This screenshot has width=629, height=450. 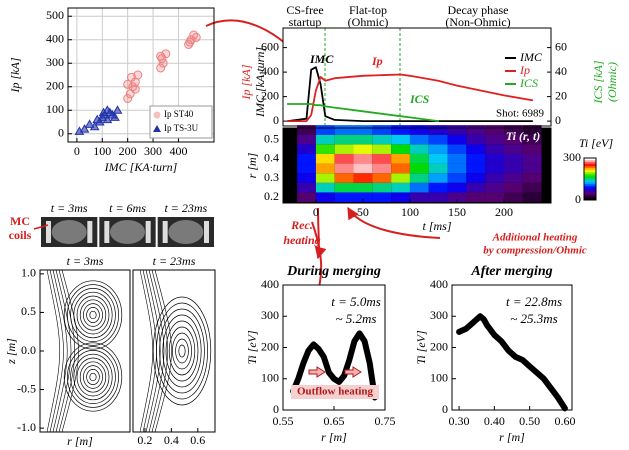 What do you see at coordinates (598, 82) in the screenshot?
I see `y2-axis-label: ICS [kA]` at bounding box center [598, 82].